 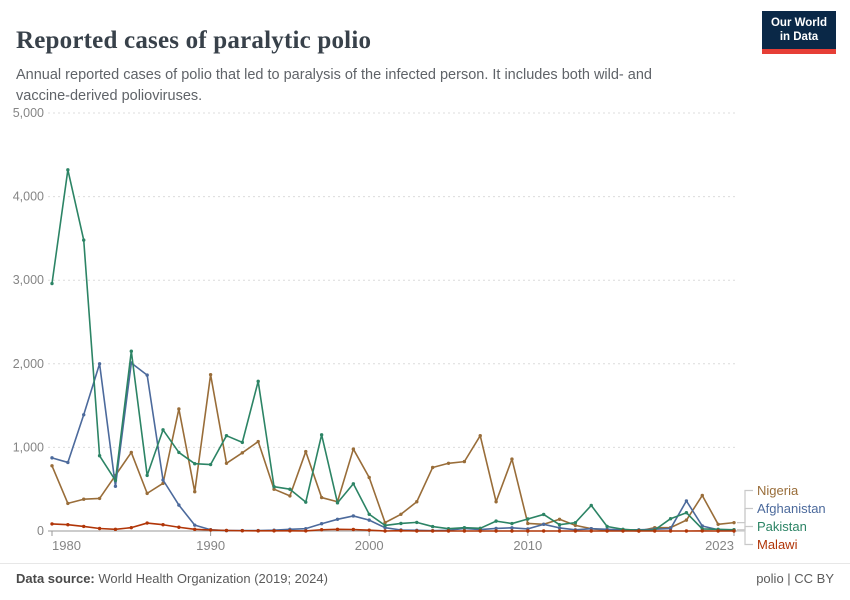 I want to click on y-axis-tick-label: 5,000, so click(x=28, y=113).